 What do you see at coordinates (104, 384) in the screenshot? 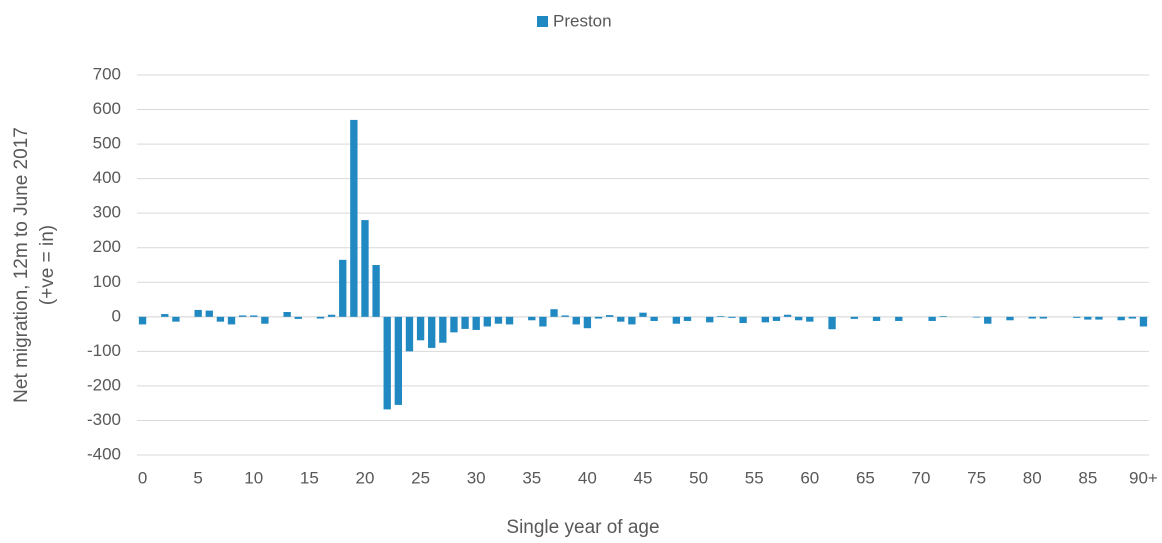
I see `y-tick-label: -200` at bounding box center [104, 384].